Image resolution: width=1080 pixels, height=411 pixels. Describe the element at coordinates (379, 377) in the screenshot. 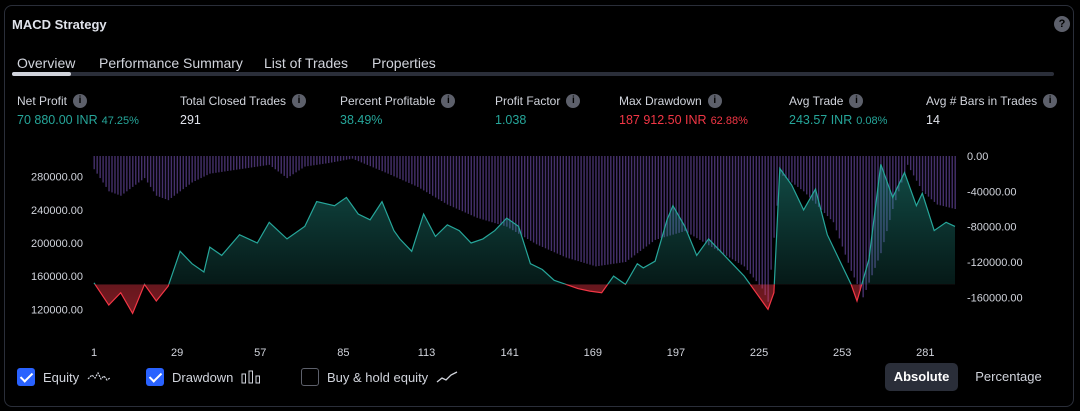

I see `legend-buy-hold: Buy & hold equity` at that location.